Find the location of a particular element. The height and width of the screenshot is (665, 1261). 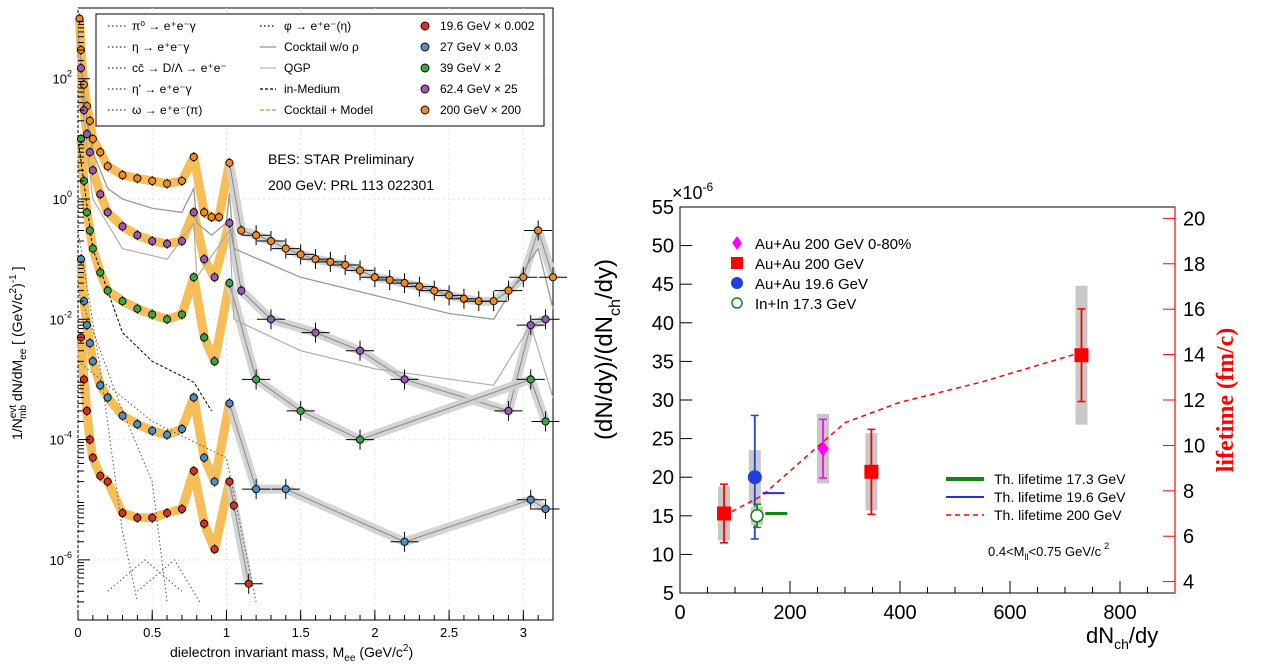

right-x-tick-label: 800 is located at coordinates (1119, 613).